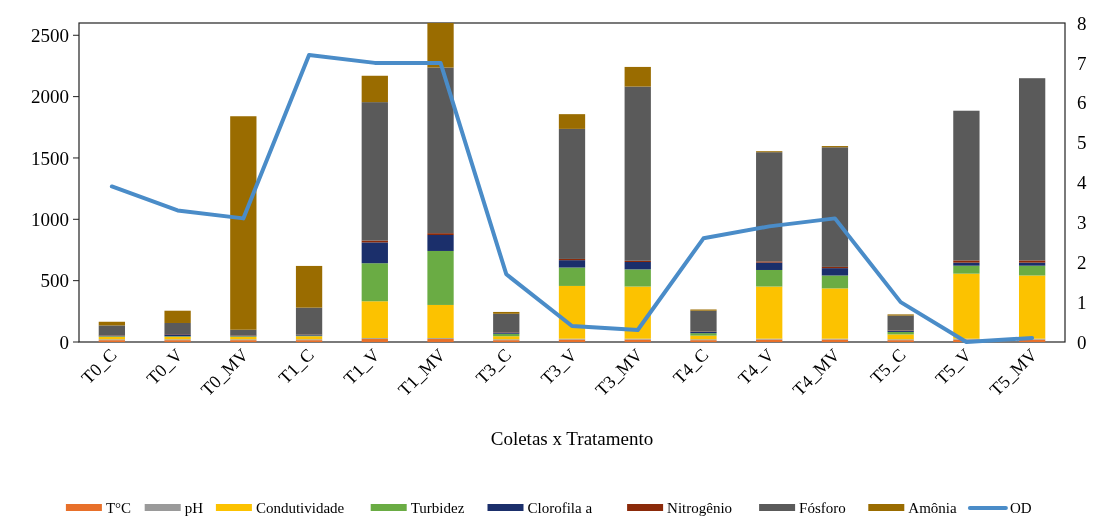 Image resolution: width=1107 pixels, height=523 pixels. What do you see at coordinates (437, 508) in the screenshot?
I see `legend-label: Turbidez` at bounding box center [437, 508].